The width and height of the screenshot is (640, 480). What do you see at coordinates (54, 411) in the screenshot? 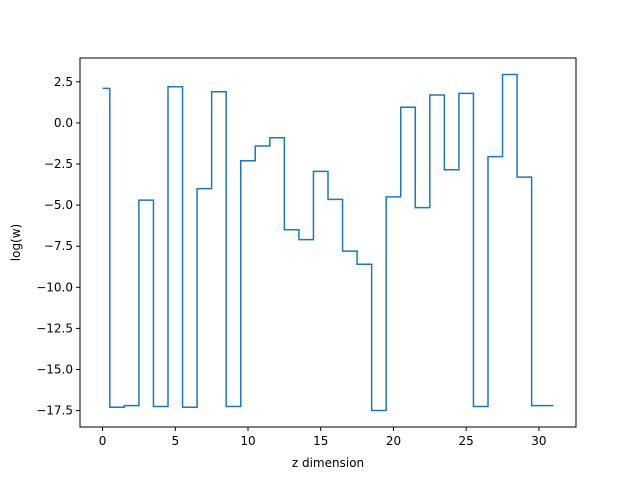
I see `y-tick-label: −17.5` at bounding box center [54, 411].